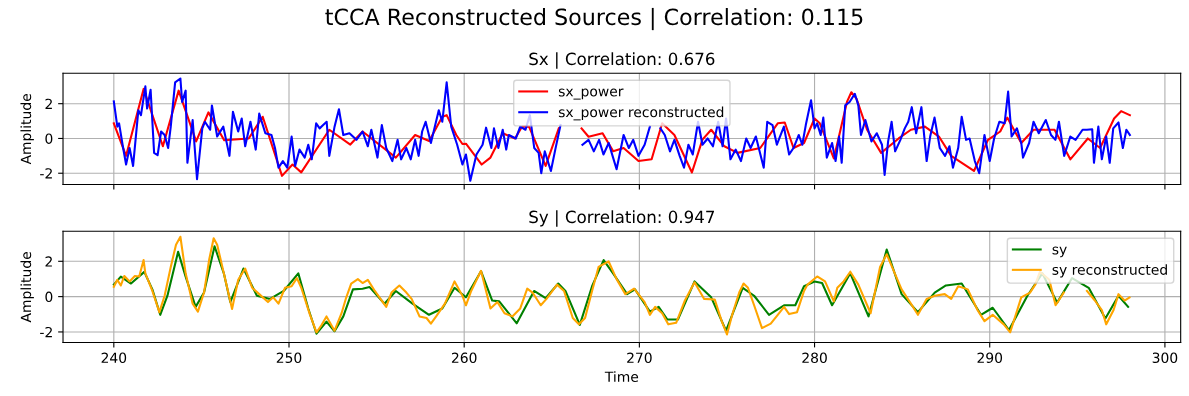  What do you see at coordinates (814, 358) in the screenshot?
I see `x-tick-label: 280` at bounding box center [814, 358].